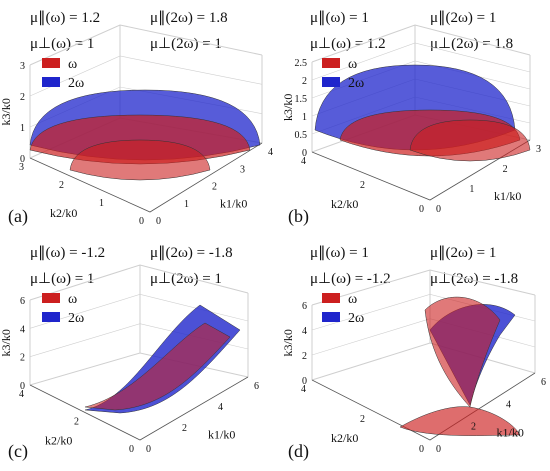  I want to click on surface-w-lower, so click(460, 421).